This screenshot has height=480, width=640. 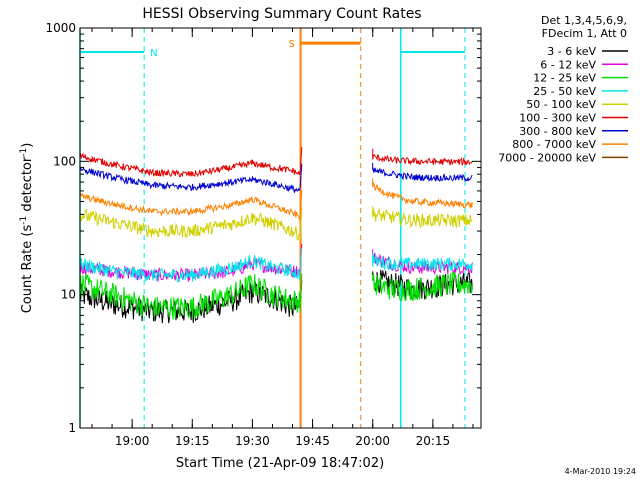 I want to click on legend-header-line-2: FDecim 1, Att 0, so click(x=584, y=33).